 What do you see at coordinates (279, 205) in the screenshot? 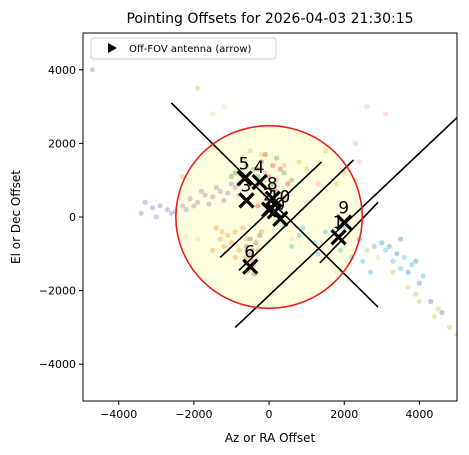
I see `antenna-label: 0` at bounding box center [279, 205].